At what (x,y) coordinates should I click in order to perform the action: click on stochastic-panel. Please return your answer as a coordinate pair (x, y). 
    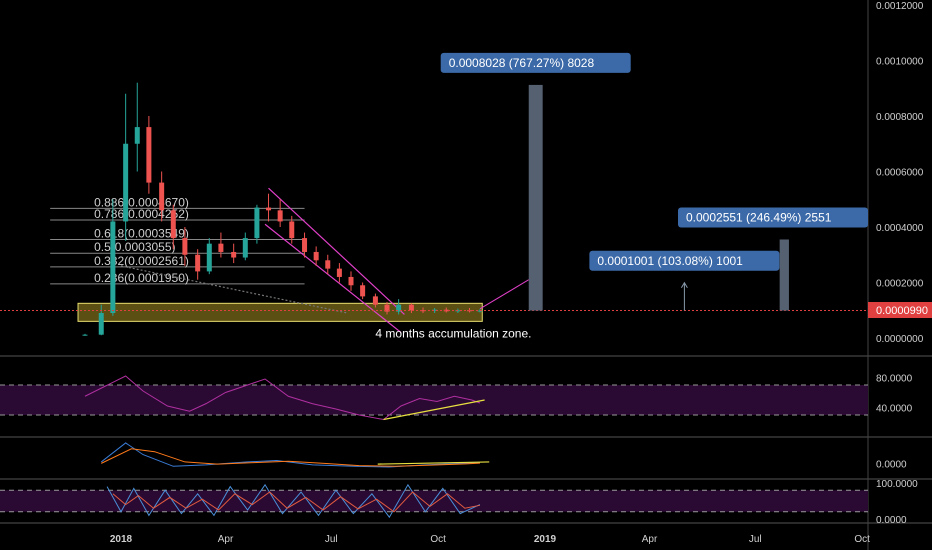
    Looking at the image, I should click on (434, 501).